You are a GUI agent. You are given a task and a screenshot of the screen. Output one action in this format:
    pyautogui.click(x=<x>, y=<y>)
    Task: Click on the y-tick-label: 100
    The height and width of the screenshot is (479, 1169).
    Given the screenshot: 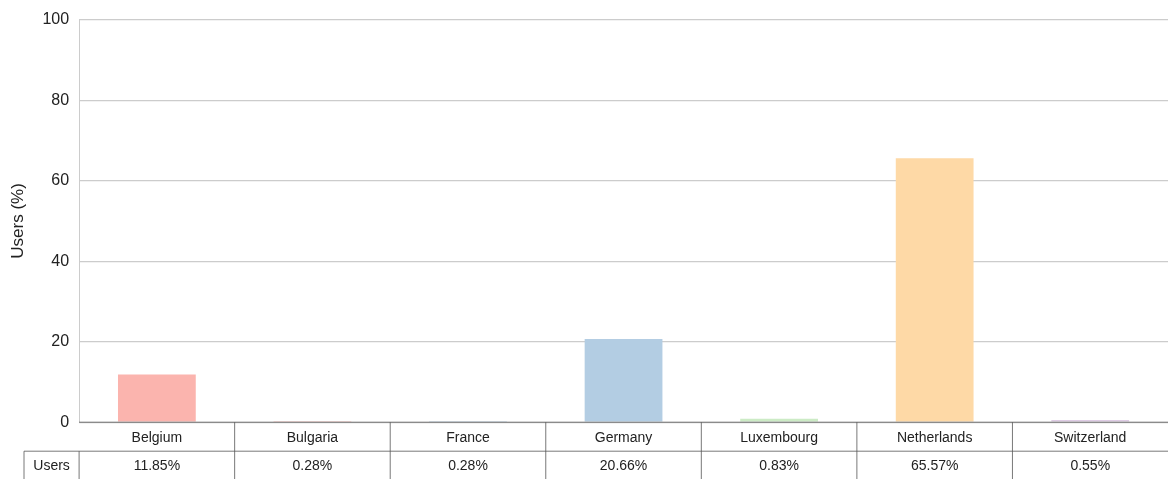 What is the action you would take?
    pyautogui.click(x=56, y=19)
    